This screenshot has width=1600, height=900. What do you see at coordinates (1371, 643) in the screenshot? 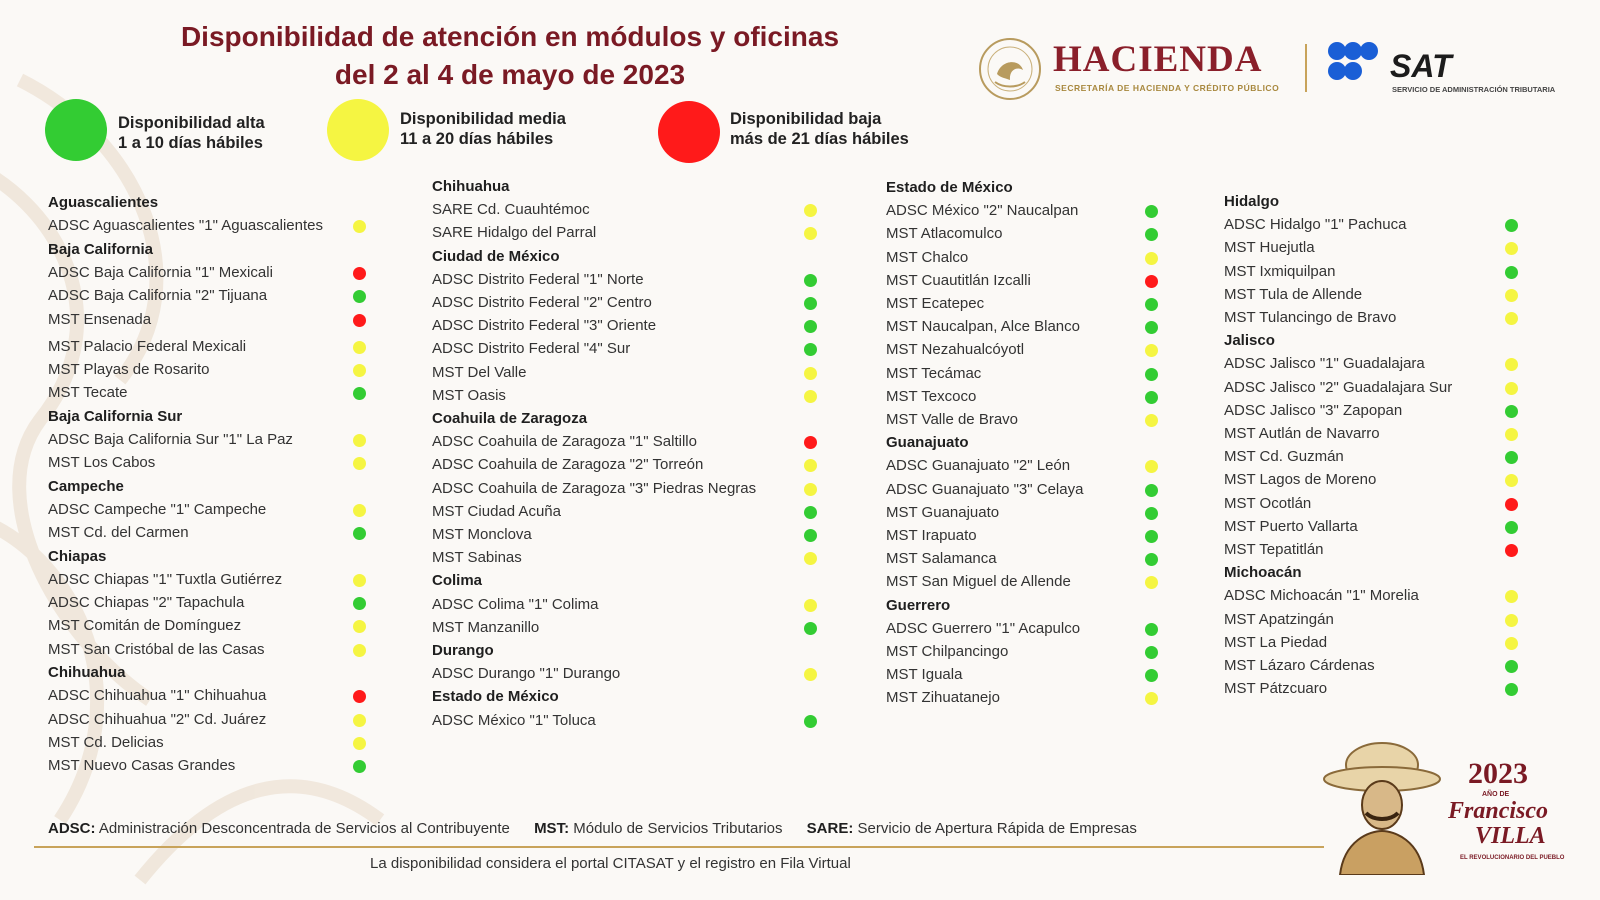
I see `office-row: MST La Piedad` at bounding box center [1371, 643].